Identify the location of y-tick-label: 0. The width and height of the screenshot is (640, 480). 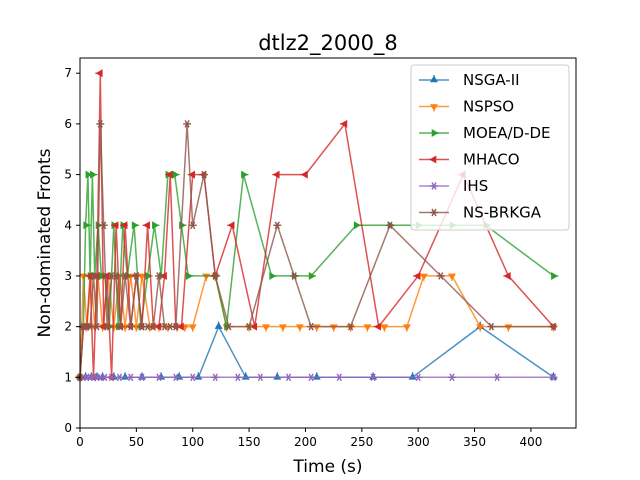
(68, 428).